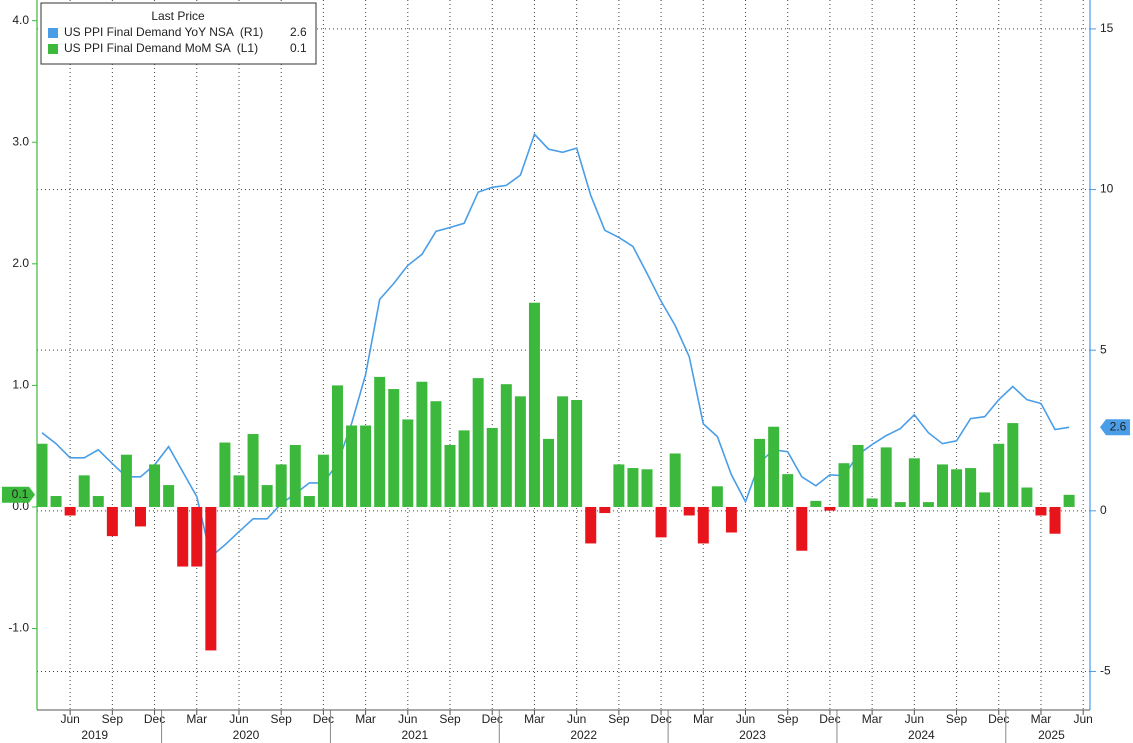 The height and width of the screenshot is (743, 1133). What do you see at coordinates (298, 32) in the screenshot?
I see `legend-value: 2.6` at bounding box center [298, 32].